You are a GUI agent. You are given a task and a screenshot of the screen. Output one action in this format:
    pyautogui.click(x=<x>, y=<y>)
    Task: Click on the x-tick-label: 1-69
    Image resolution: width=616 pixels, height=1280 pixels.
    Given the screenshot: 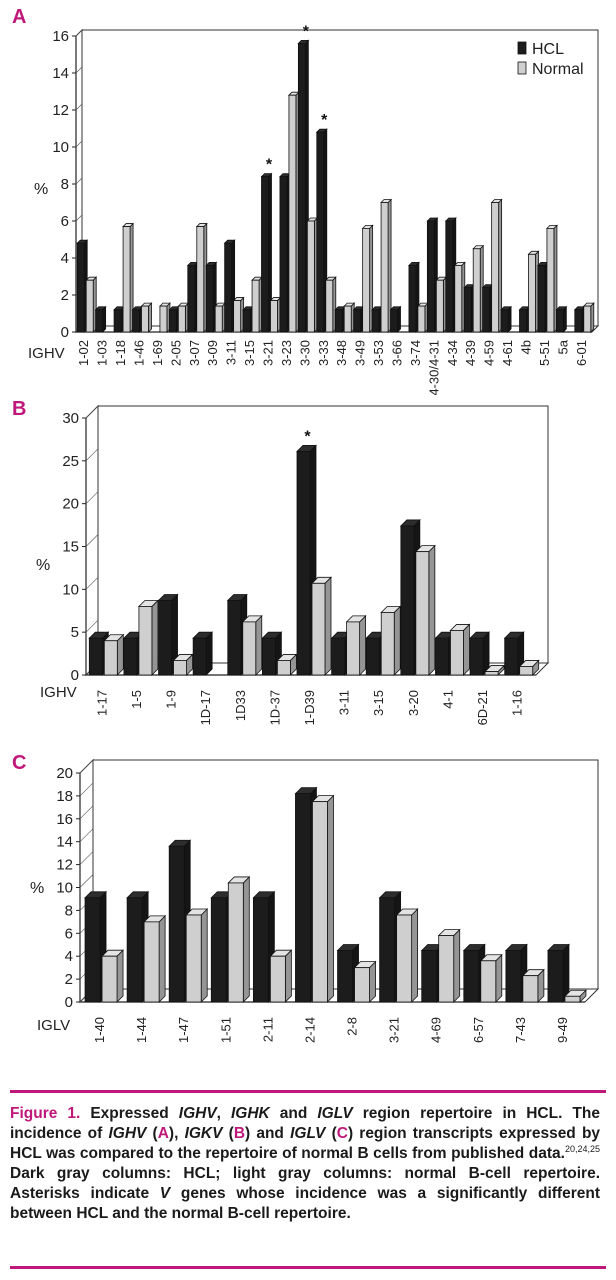 What is the action you would take?
    pyautogui.click(x=157, y=353)
    